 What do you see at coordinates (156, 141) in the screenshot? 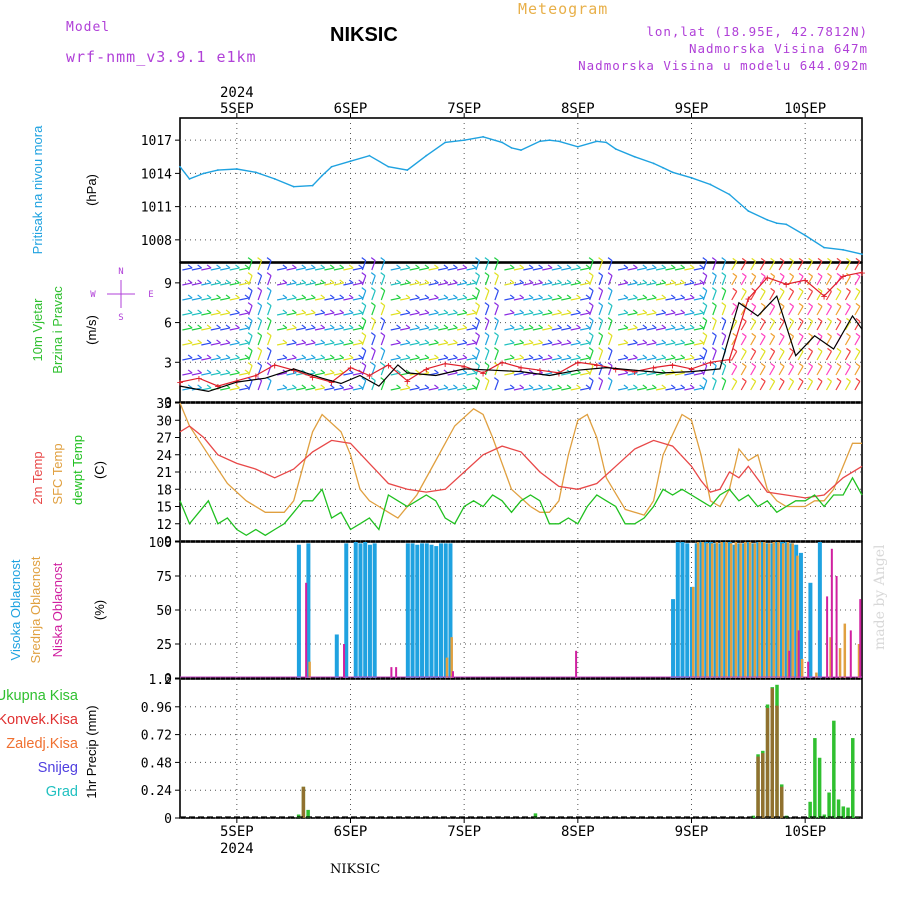
I see `y-tick-label: 1017` at bounding box center [156, 141].